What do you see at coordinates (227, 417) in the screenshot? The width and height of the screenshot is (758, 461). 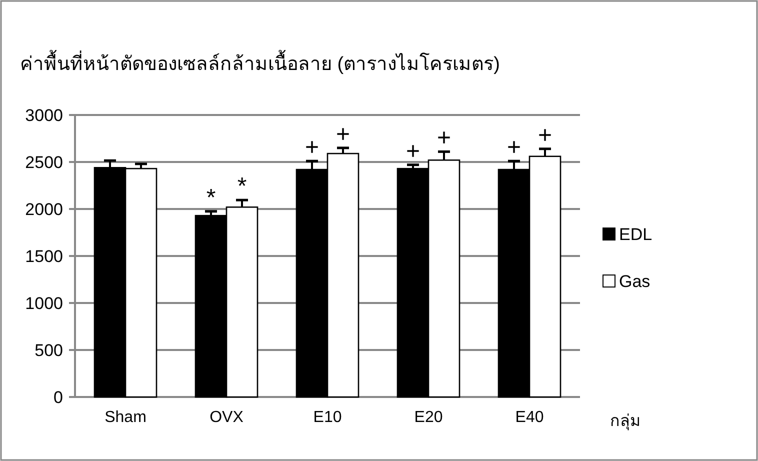 I see `x-tick-label: OVX` at bounding box center [227, 417].